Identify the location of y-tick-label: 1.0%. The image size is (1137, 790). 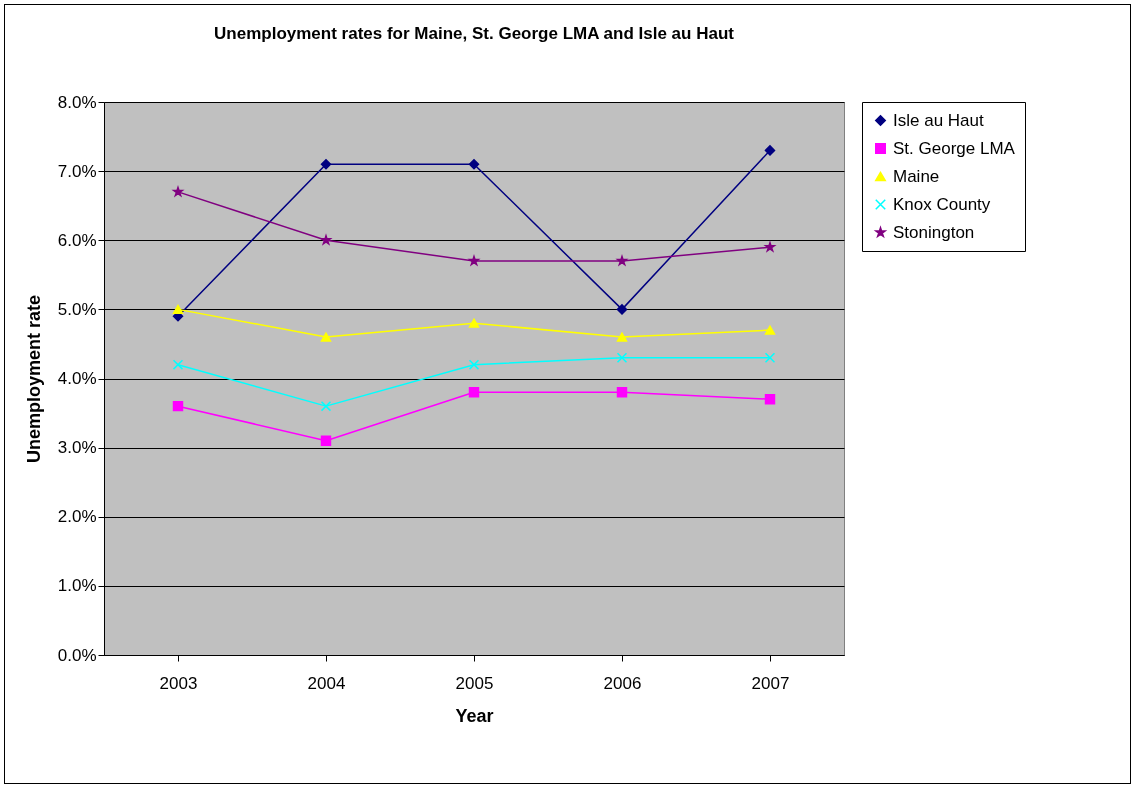
(77, 586).